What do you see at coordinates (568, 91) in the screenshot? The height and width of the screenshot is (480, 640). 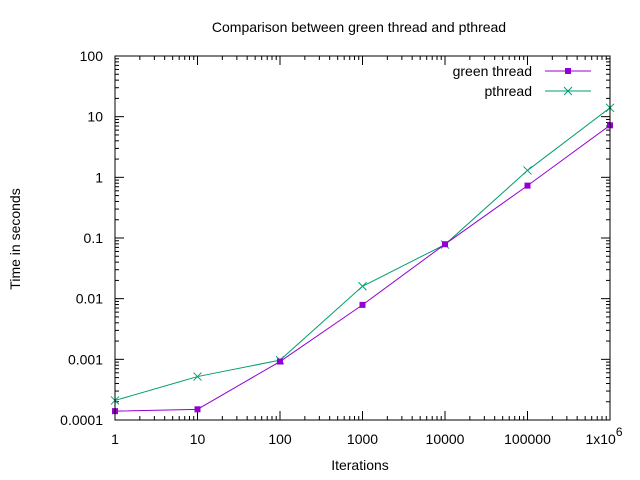 I see `legend-marker-pthread` at bounding box center [568, 91].